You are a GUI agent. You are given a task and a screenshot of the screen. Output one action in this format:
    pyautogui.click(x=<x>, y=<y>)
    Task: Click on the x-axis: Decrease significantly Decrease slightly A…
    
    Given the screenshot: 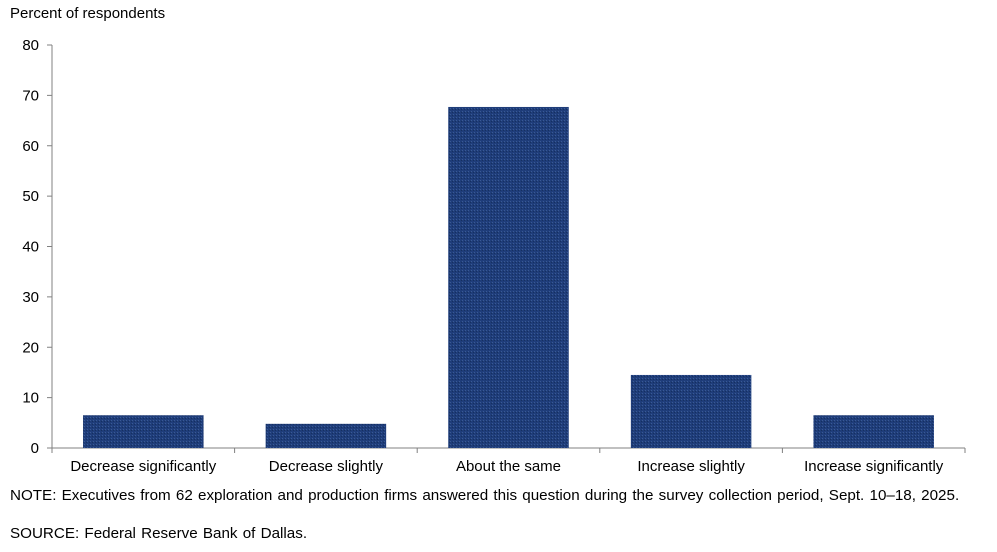 What is the action you would take?
    pyautogui.click(x=508, y=461)
    